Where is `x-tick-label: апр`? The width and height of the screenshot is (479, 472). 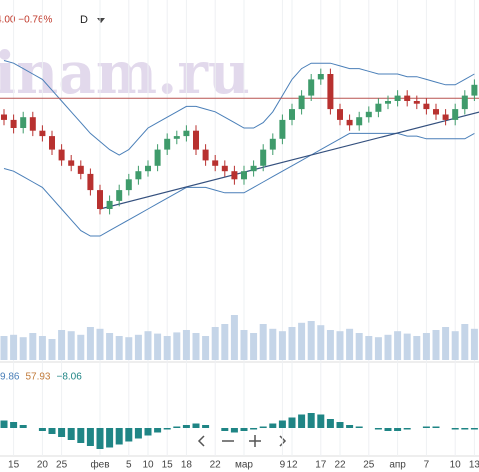
x-tick-label: апр is located at coordinates (397, 465).